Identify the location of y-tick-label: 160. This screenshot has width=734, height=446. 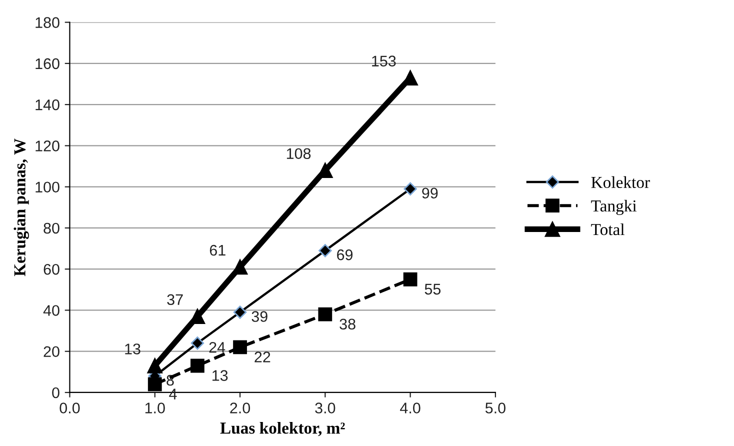
(48, 64).